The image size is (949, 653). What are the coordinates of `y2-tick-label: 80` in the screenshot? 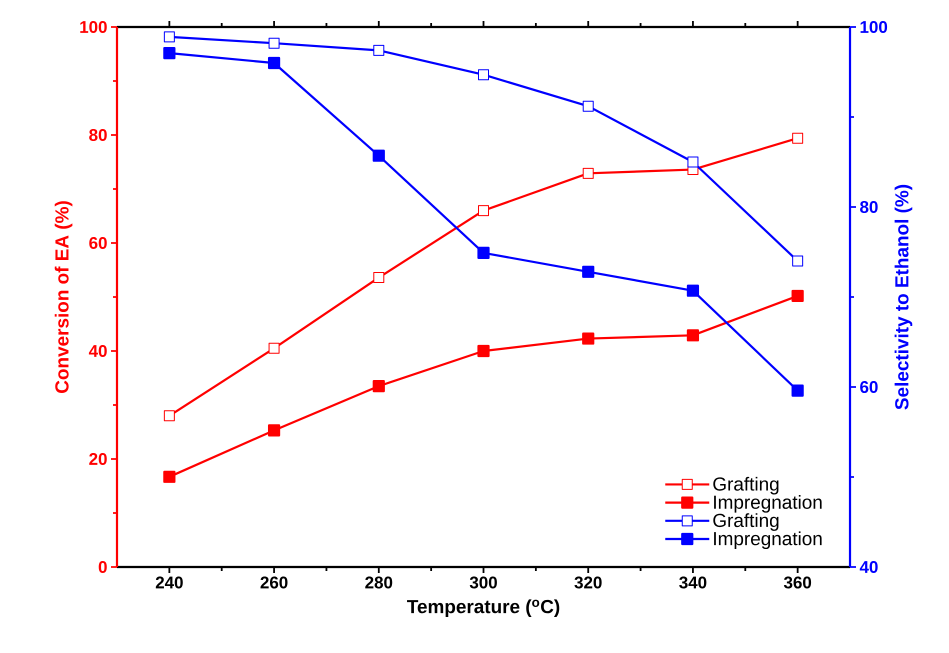 It's located at (869, 207).